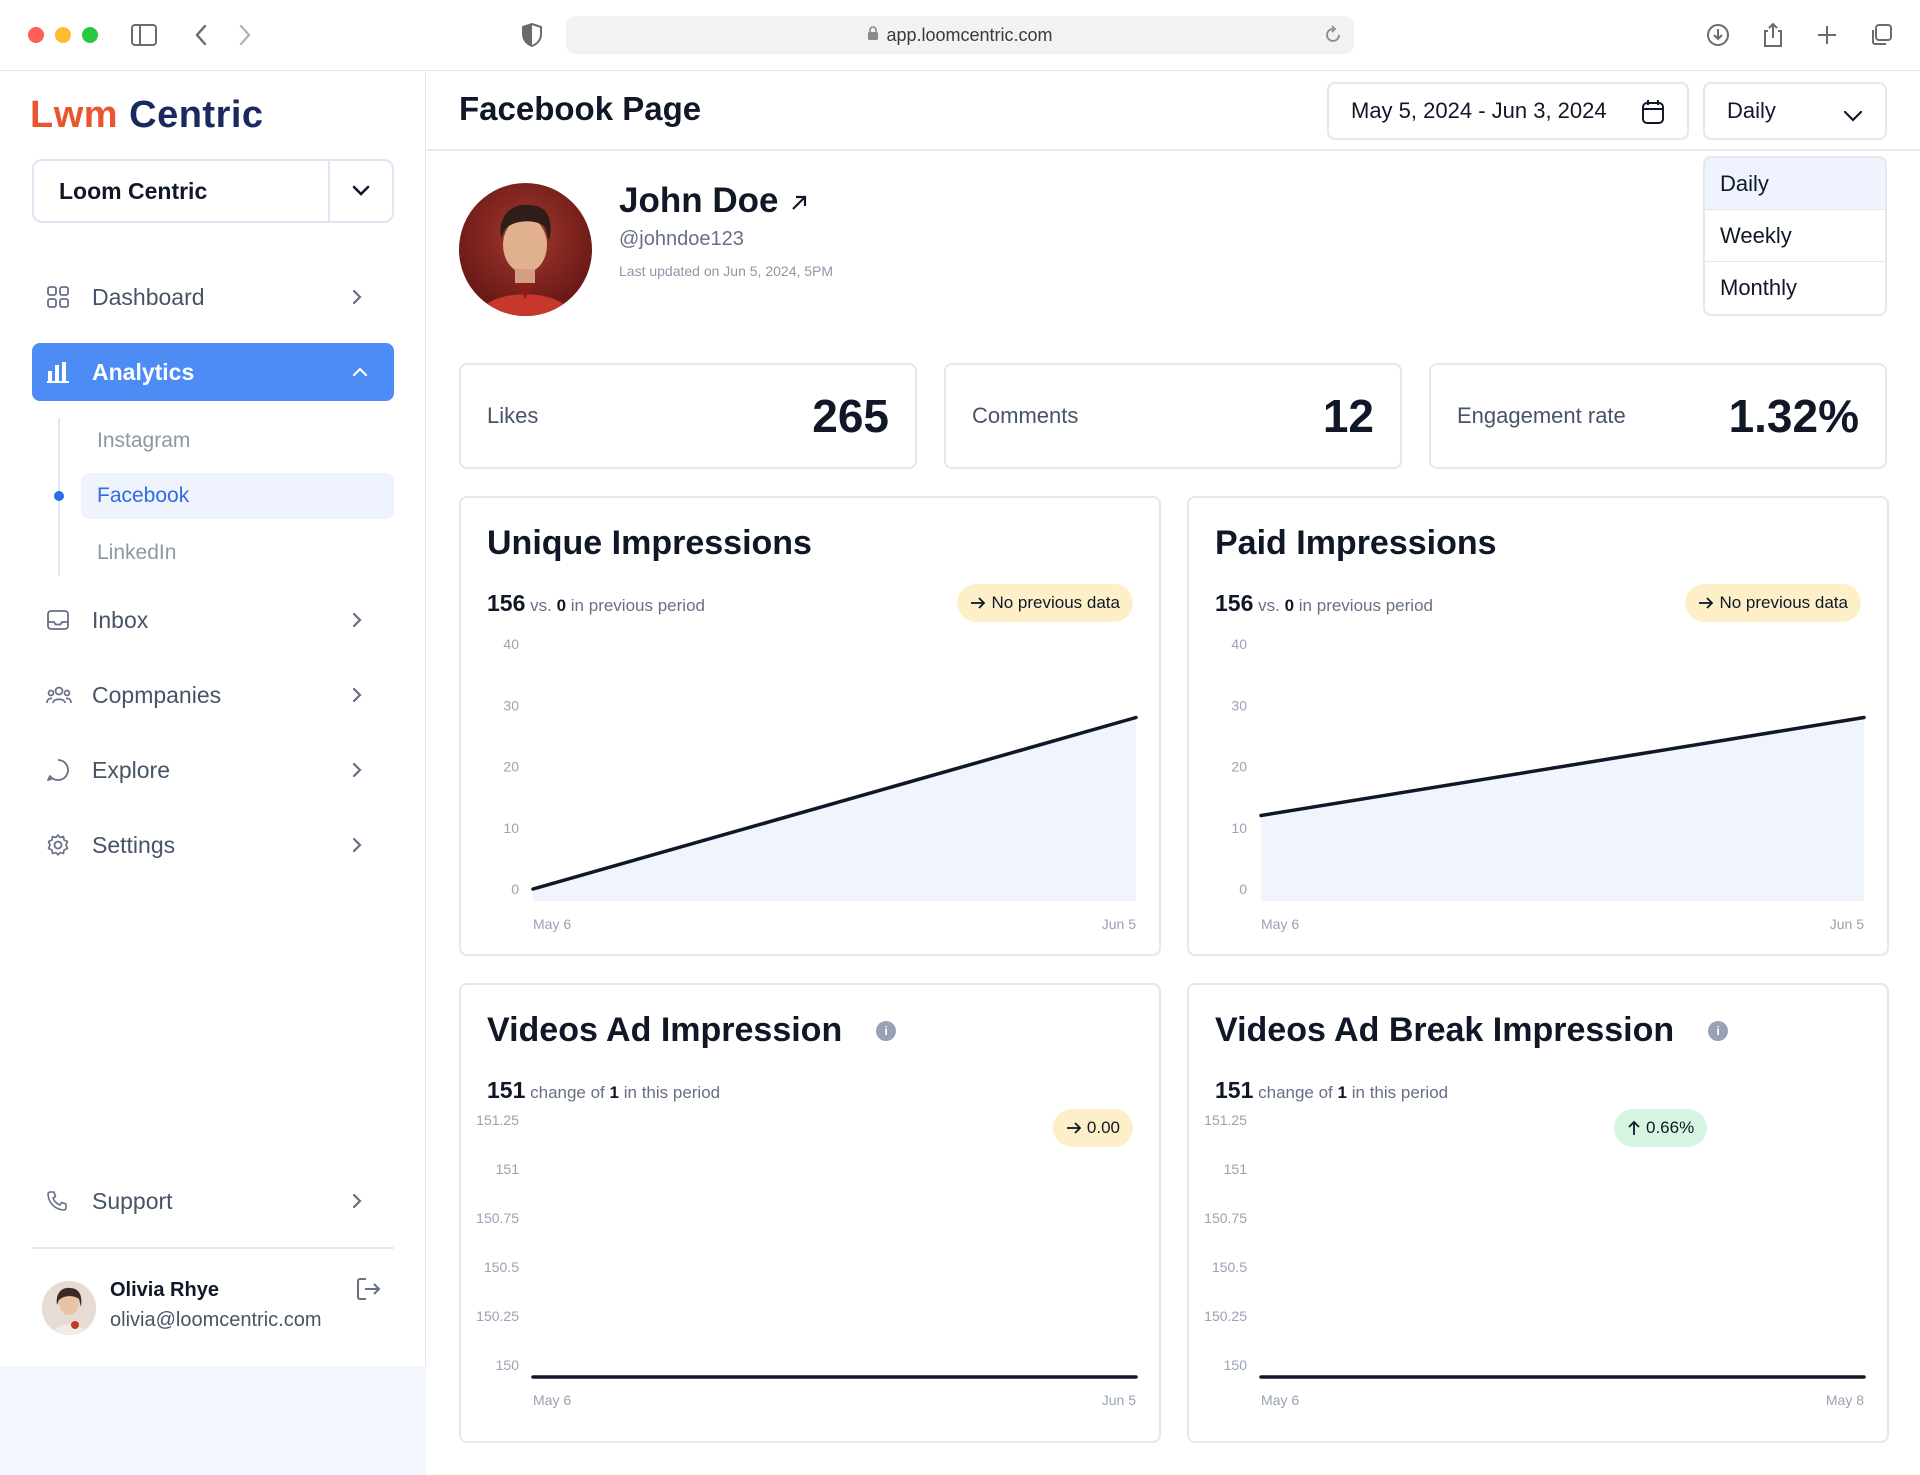  What do you see at coordinates (213, 770) in the screenshot?
I see `sidebar-item-explore: Explore` at bounding box center [213, 770].